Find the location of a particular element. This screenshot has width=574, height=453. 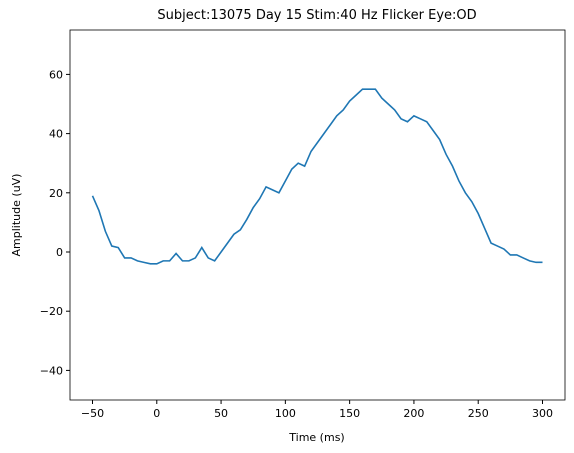

x-tick-label: 0 is located at coordinates (156, 413).